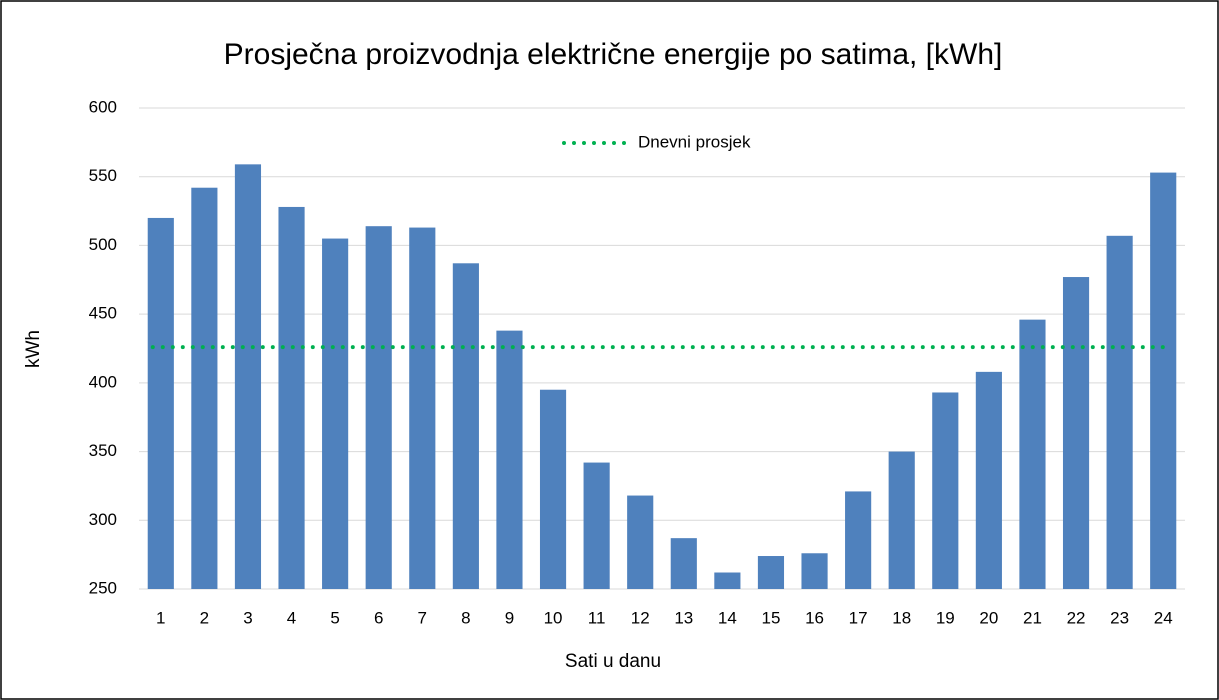  What do you see at coordinates (858, 617) in the screenshot?
I see `x-tick-label: 17` at bounding box center [858, 617].